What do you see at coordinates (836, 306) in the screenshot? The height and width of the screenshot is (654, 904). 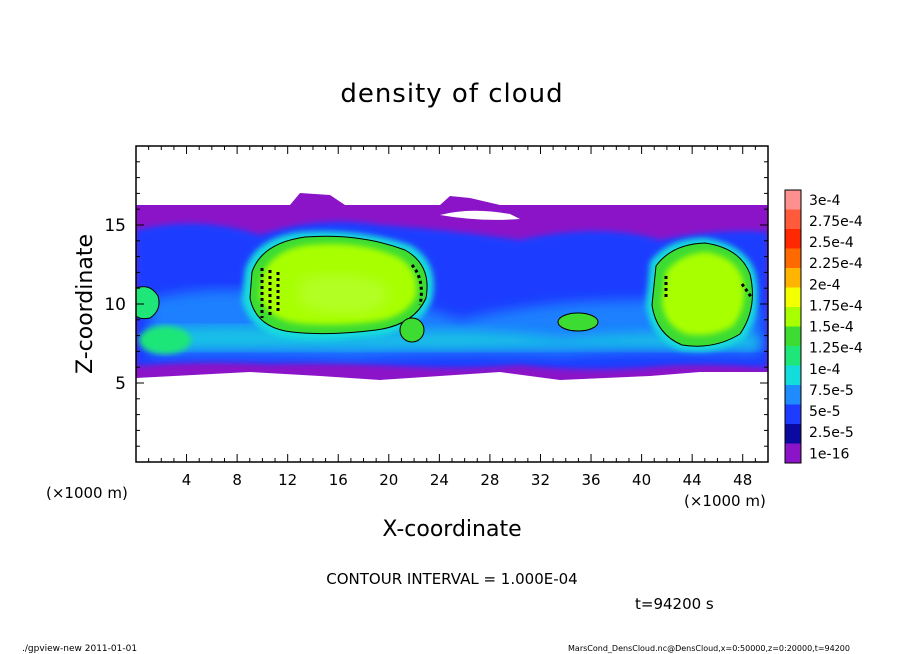 I see `colorbar-label: 1.75e-4` at bounding box center [836, 306].